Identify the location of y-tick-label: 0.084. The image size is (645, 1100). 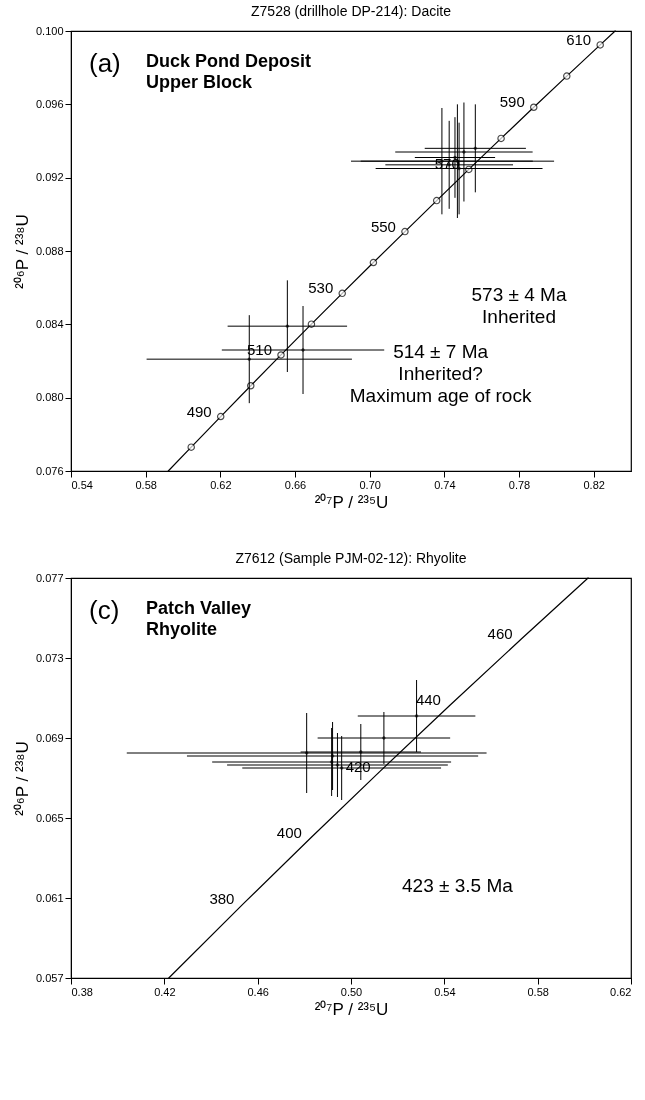
(49, 323).